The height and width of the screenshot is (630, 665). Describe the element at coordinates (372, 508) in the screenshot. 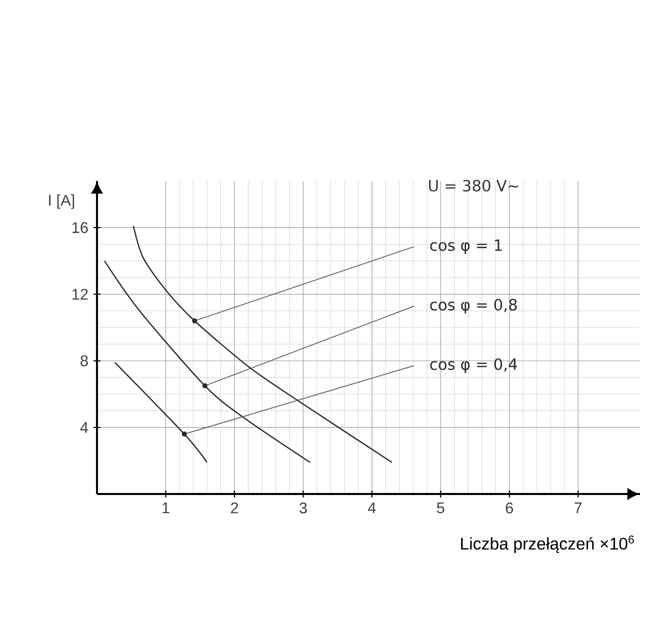

I see `x-tick-label: 4` at that location.